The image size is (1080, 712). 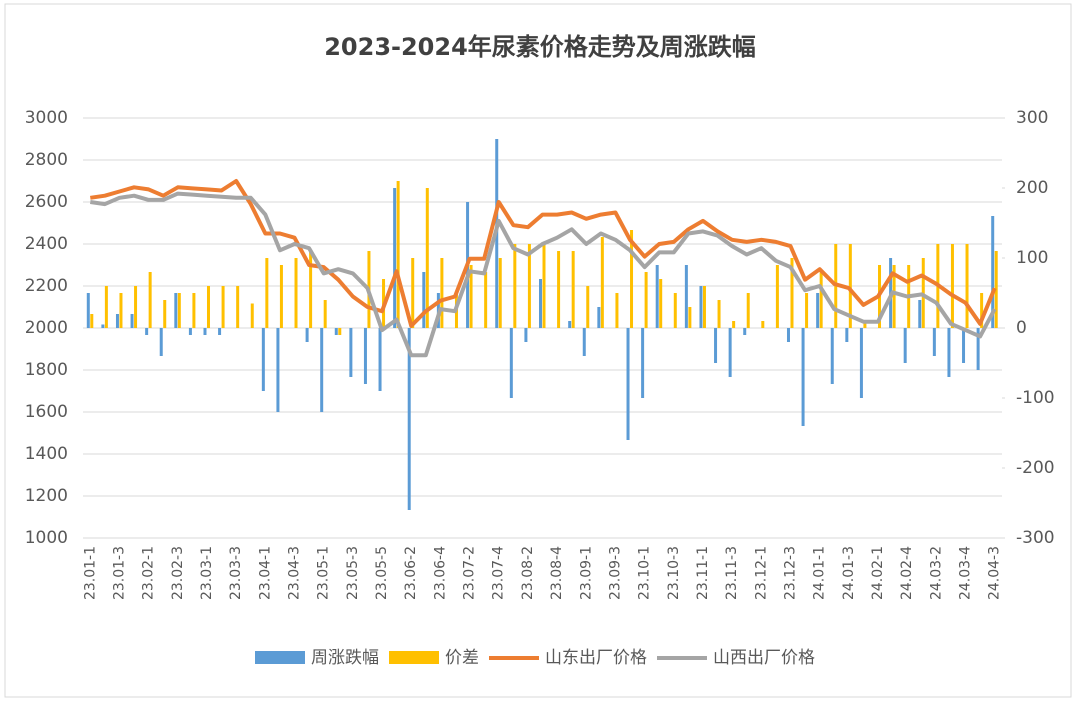 What do you see at coordinates (1035, 468) in the screenshot?
I see `y2-tick-label: -200` at bounding box center [1035, 468].